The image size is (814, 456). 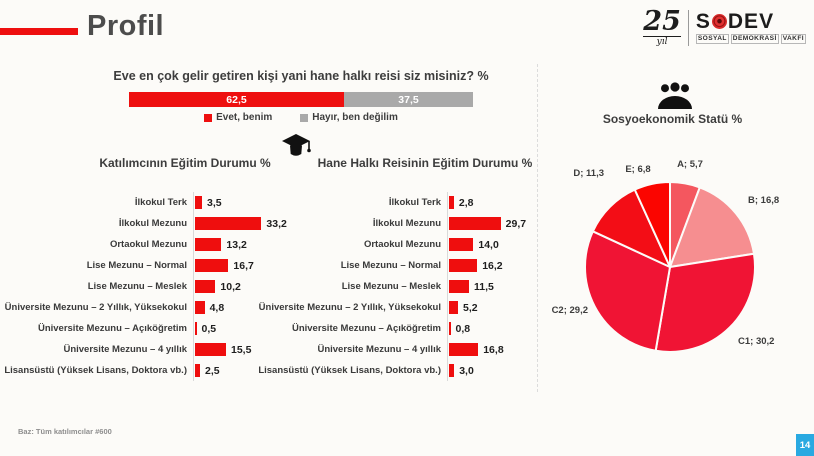 What do you see at coordinates (751, 21) in the screenshot?
I see `logo-brand-suffix: DEV` at bounding box center [751, 21].